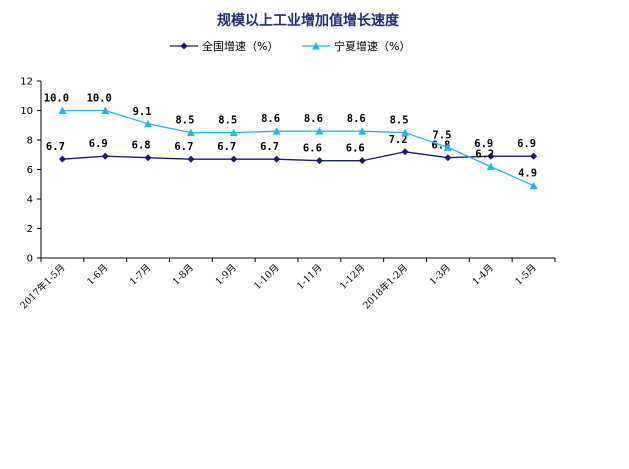 The image size is (629, 469). What do you see at coordinates (527, 174) in the screenshot?
I see `data-label: 4.9` at bounding box center [527, 174].